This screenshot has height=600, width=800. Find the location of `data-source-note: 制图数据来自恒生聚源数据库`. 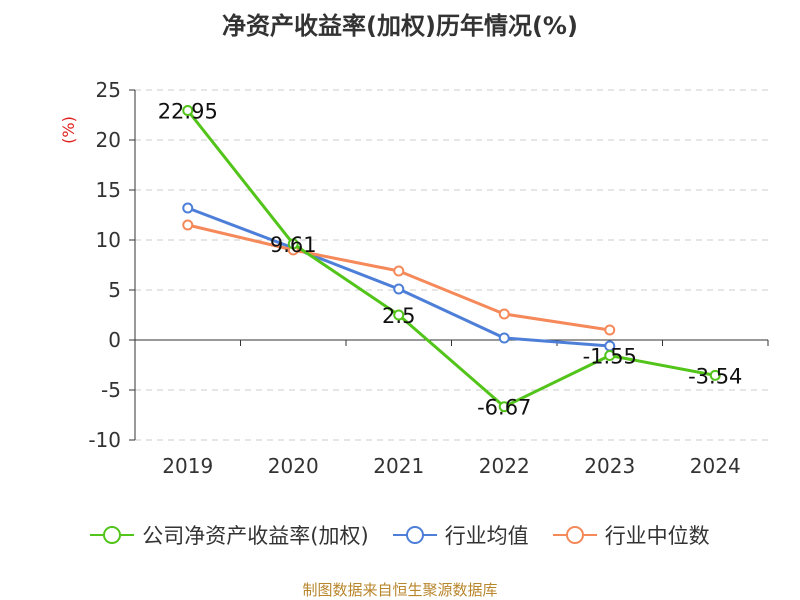

data-source-note: 制图数据来自恒生聚源数据库 is located at coordinates (400, 590).